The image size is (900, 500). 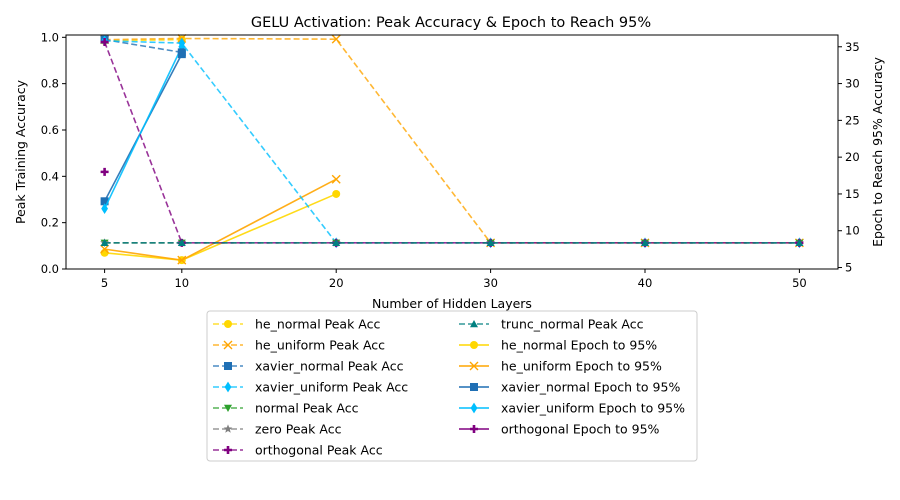 What do you see at coordinates (20, 151) in the screenshot?
I see `y-axis-label: Peak Training Accuracy` at bounding box center [20, 151].